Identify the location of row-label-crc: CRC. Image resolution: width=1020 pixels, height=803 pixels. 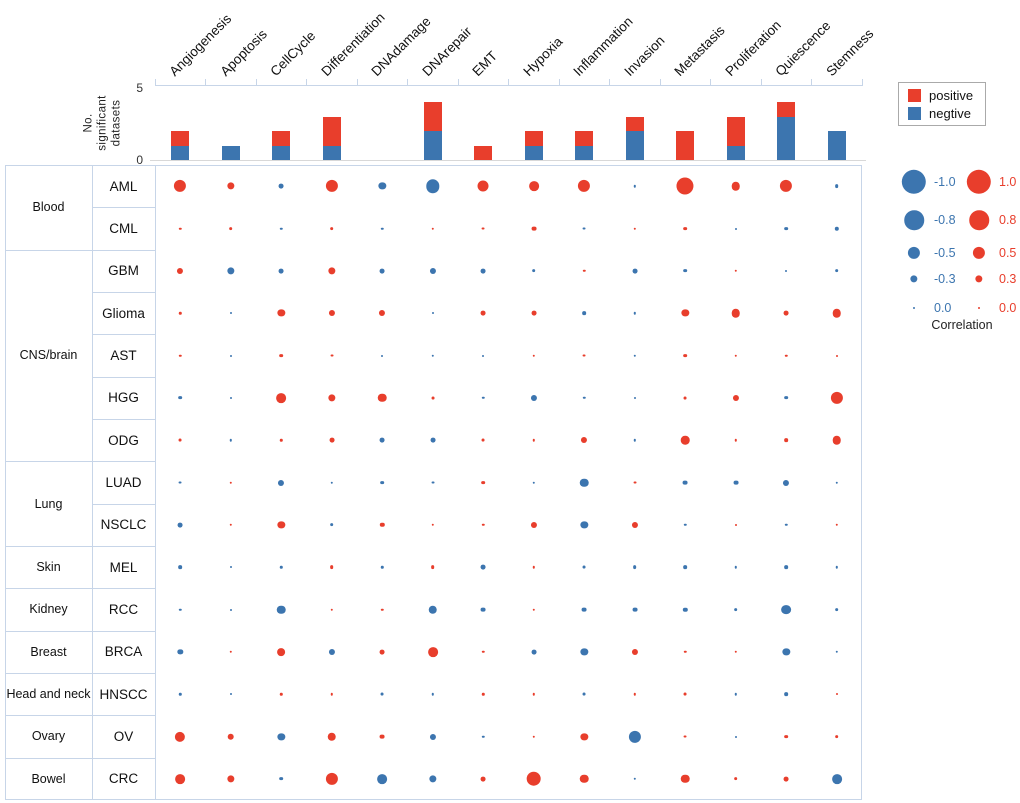
(123, 779).